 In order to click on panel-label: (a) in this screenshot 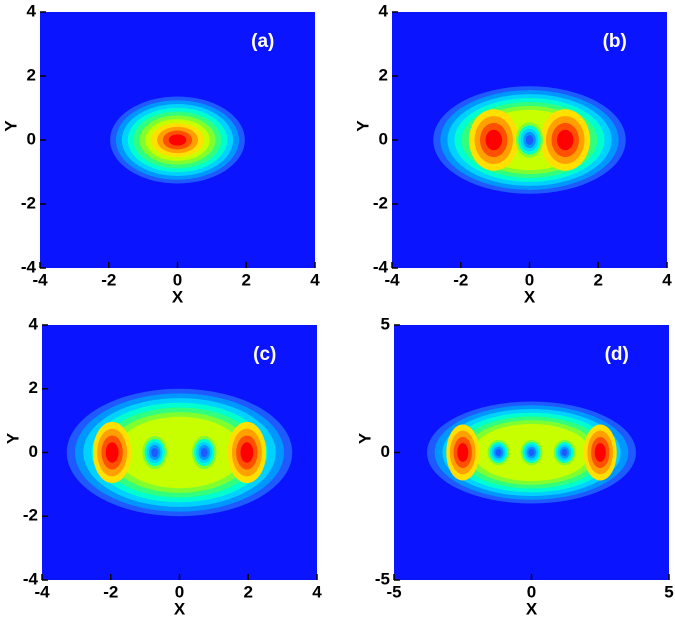, I will do `click(262, 41)`.